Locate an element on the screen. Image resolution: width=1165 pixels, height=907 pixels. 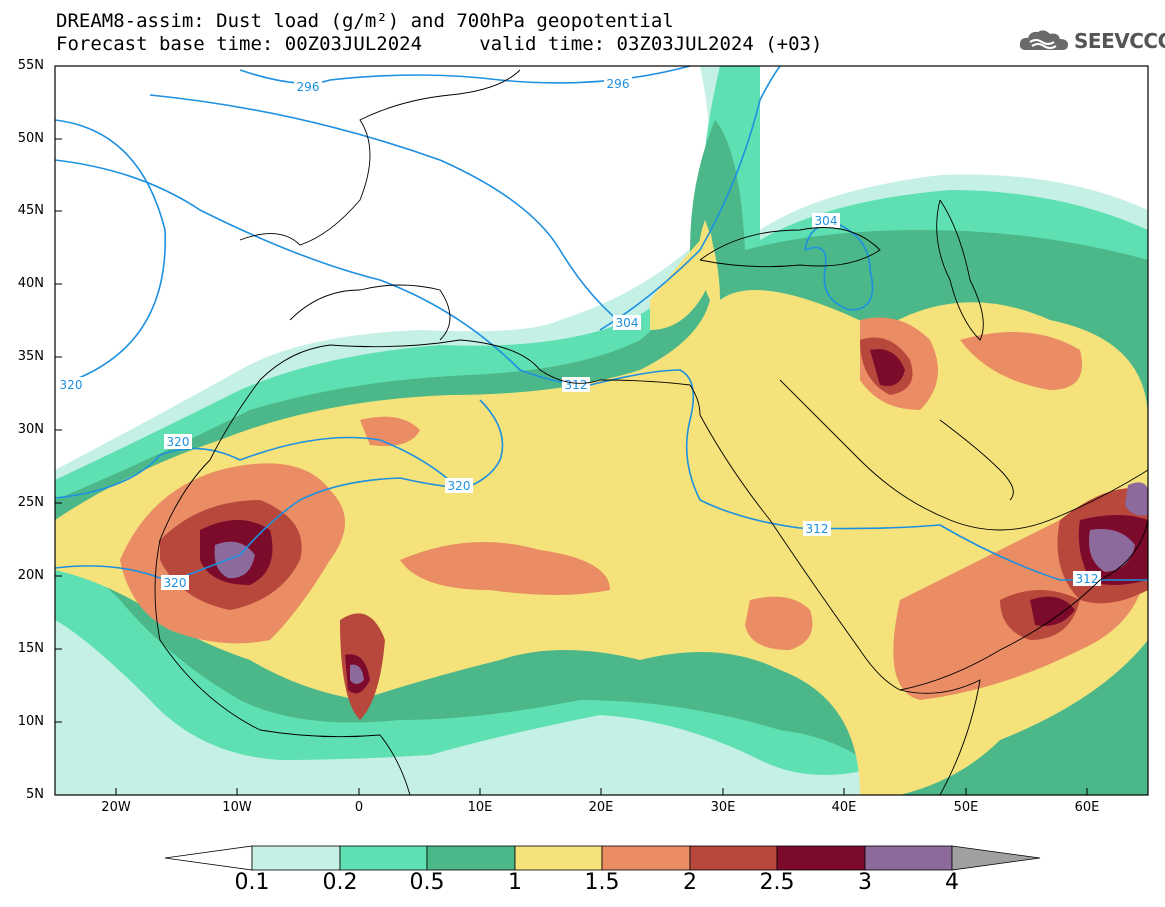
lat-label: 35N is located at coordinates (30, 356).